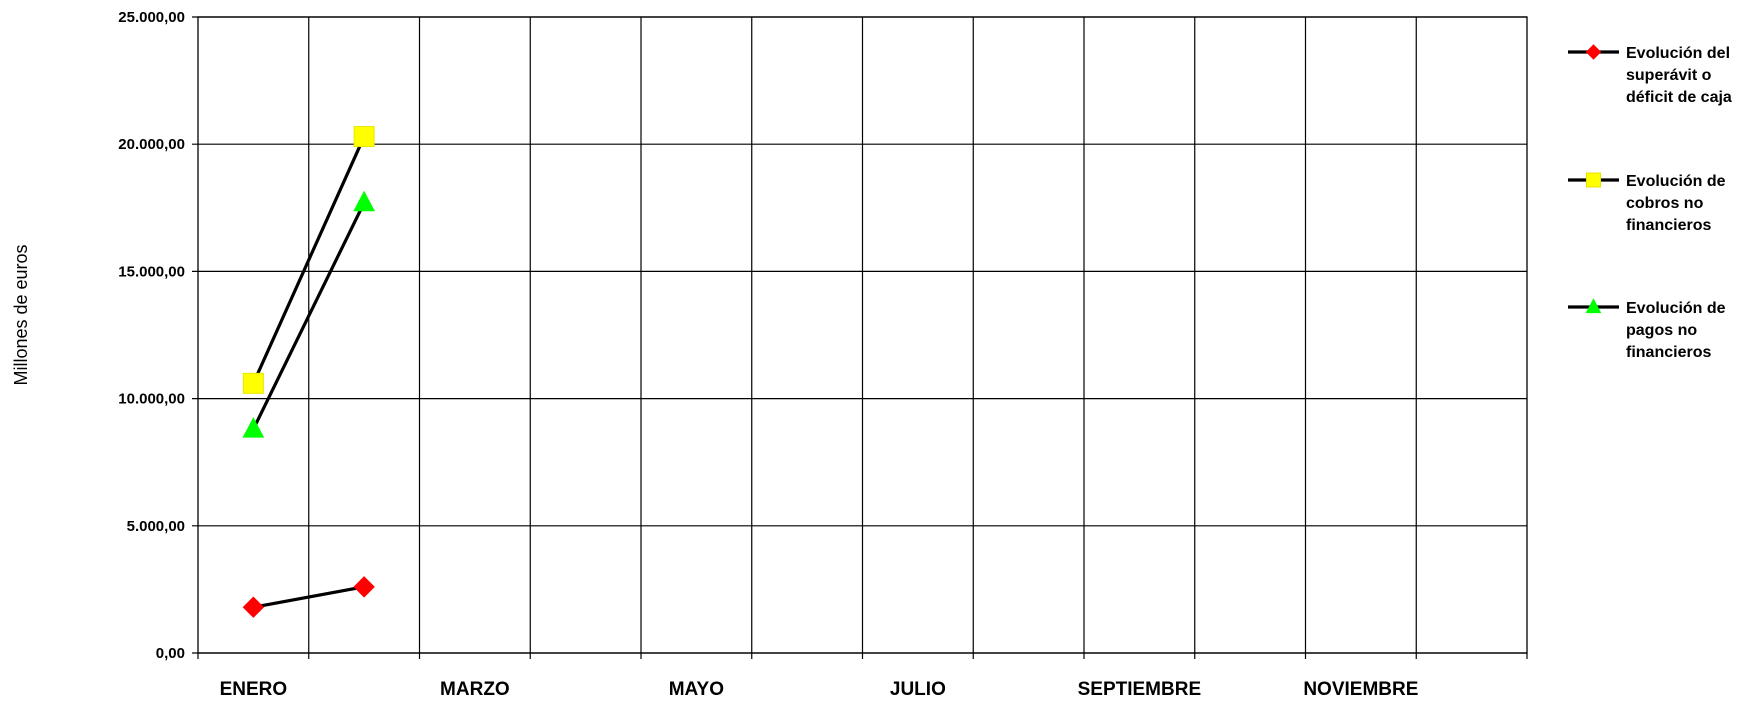 This screenshot has height=708, width=1764. I want to click on y-axis-label: Millones de euros, so click(21, 314).